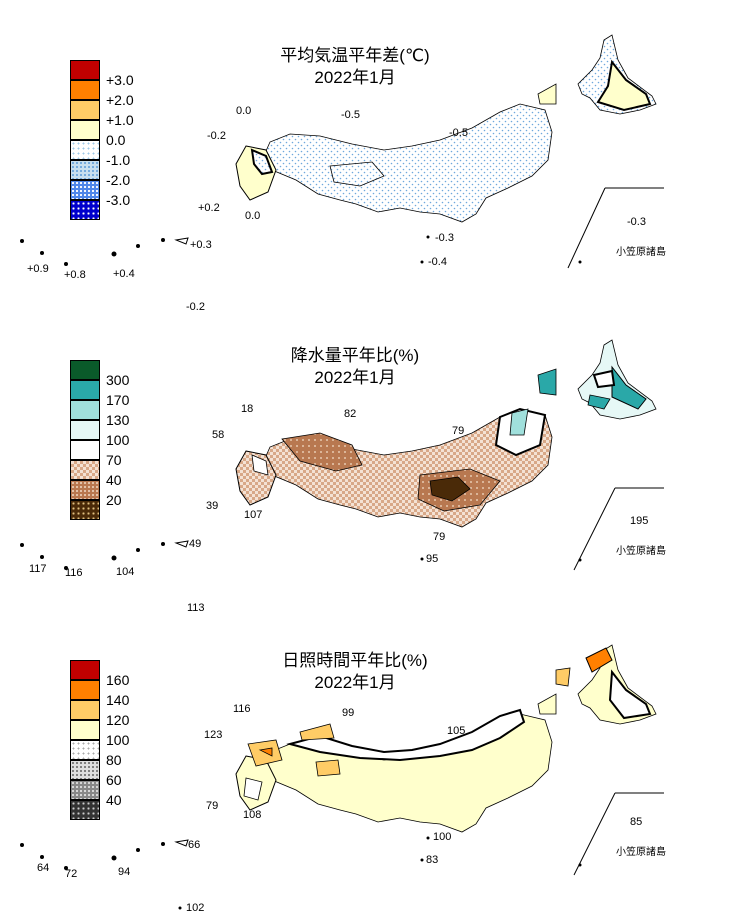  What do you see at coordinates (432, 860) in the screenshot?
I see `region-value: 83` at bounding box center [432, 860].